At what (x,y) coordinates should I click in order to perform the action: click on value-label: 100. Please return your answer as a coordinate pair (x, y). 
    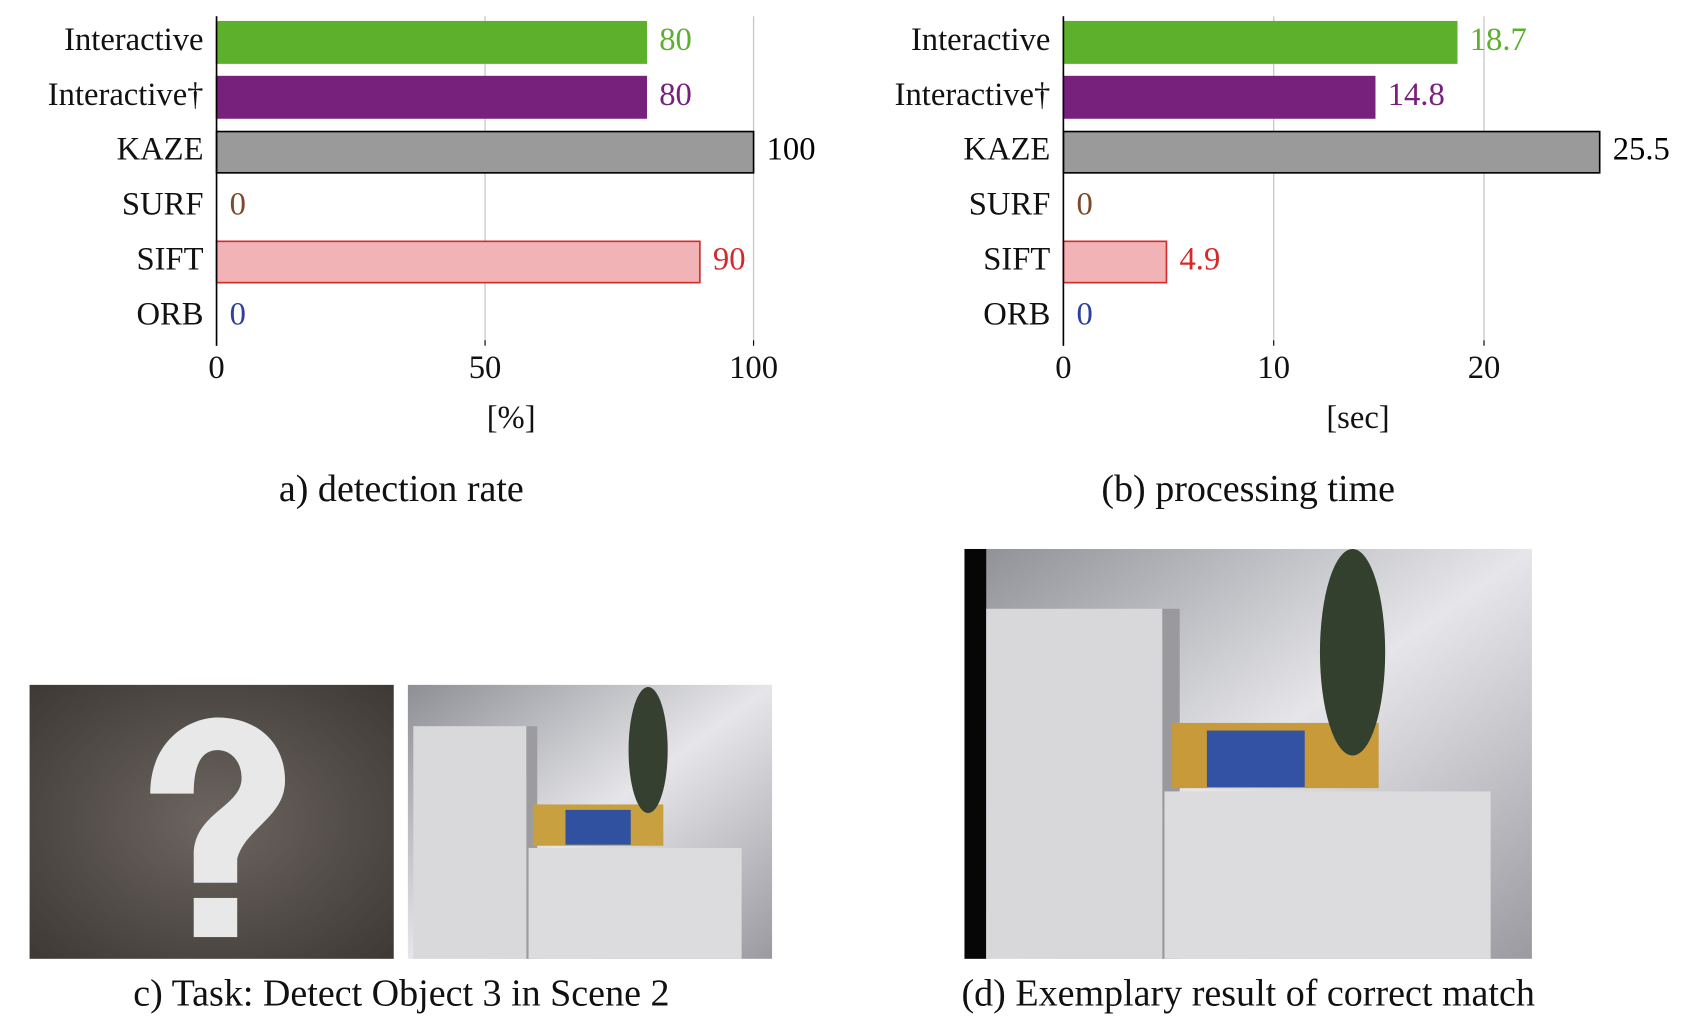
    Looking at the image, I should click on (791, 150).